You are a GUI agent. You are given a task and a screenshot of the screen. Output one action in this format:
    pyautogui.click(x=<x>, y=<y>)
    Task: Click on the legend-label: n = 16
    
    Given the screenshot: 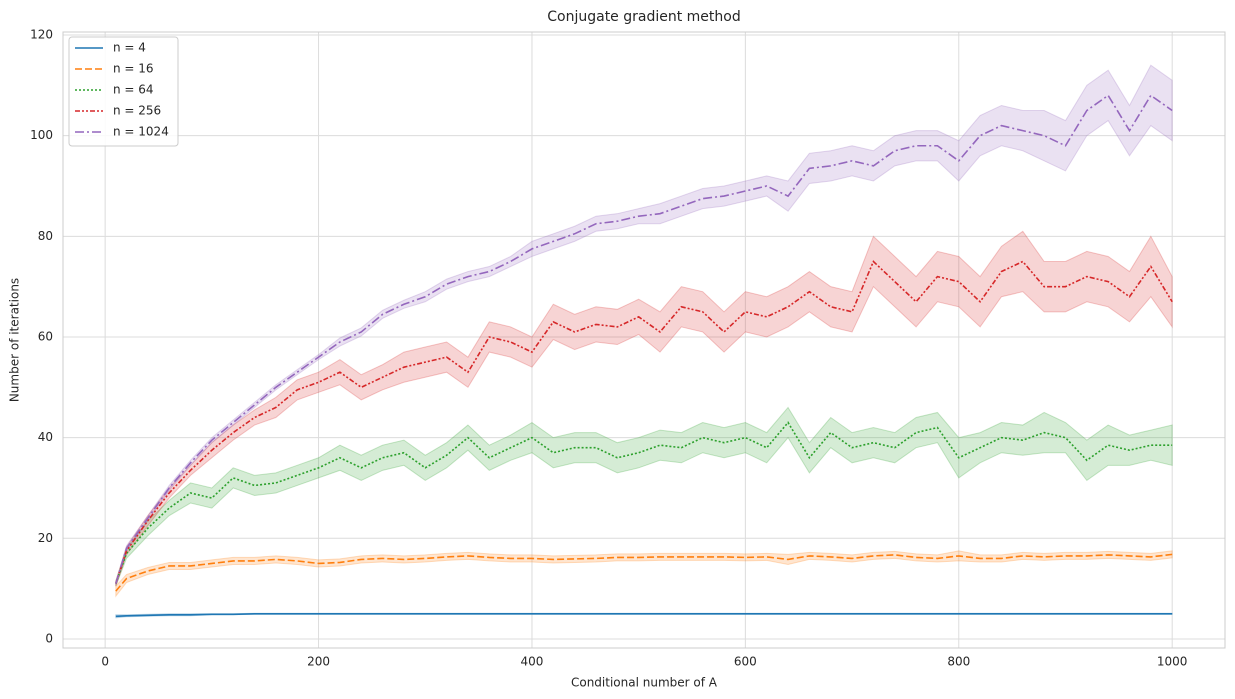 What is the action you would take?
    pyautogui.click(x=133, y=69)
    